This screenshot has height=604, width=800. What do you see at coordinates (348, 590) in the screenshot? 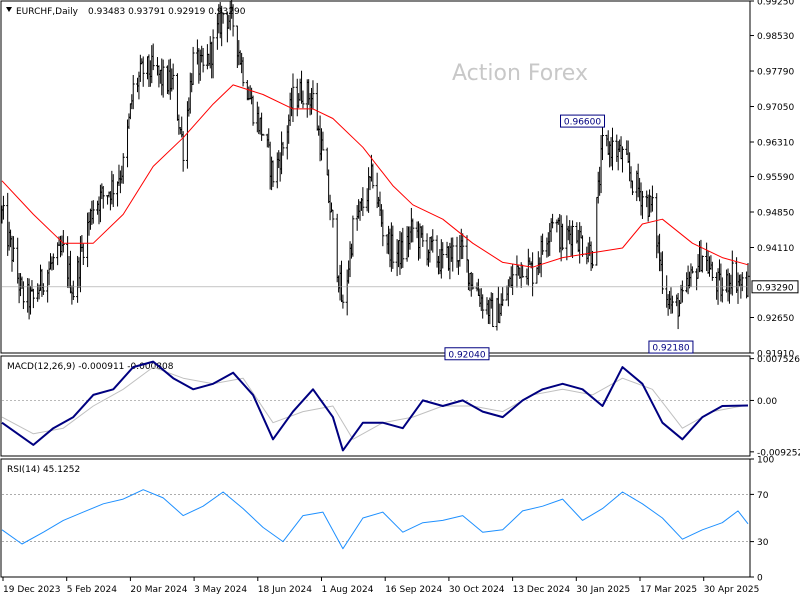
I see `x-tick-label: 1 Aug 2024` at bounding box center [348, 590].